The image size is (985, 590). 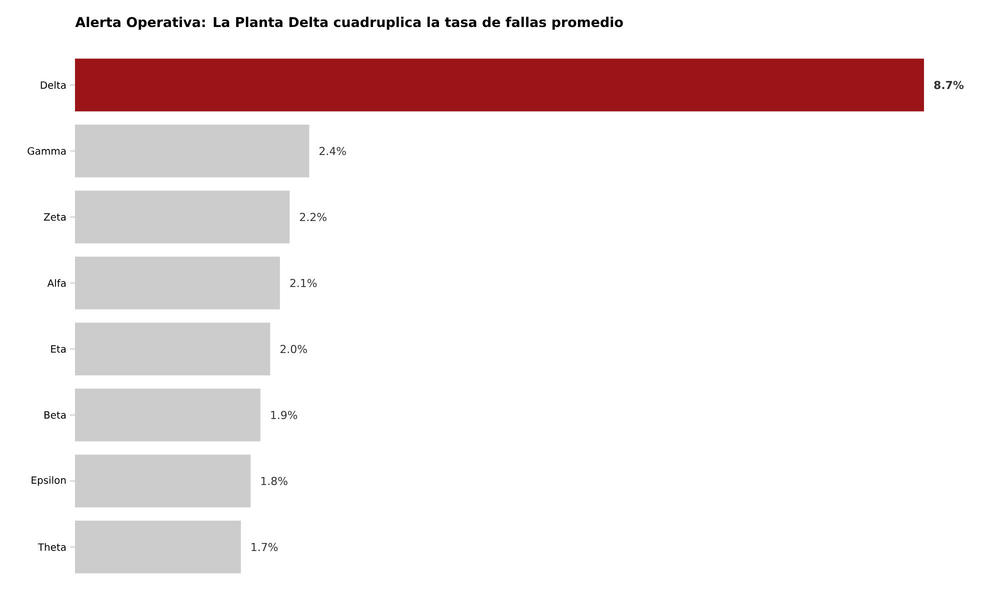 What do you see at coordinates (349, 23) in the screenshot?
I see `chart-title: Alerta Operativa: La Planta Delta cuadruplica la tasa de fallas promedio` at bounding box center [349, 23].